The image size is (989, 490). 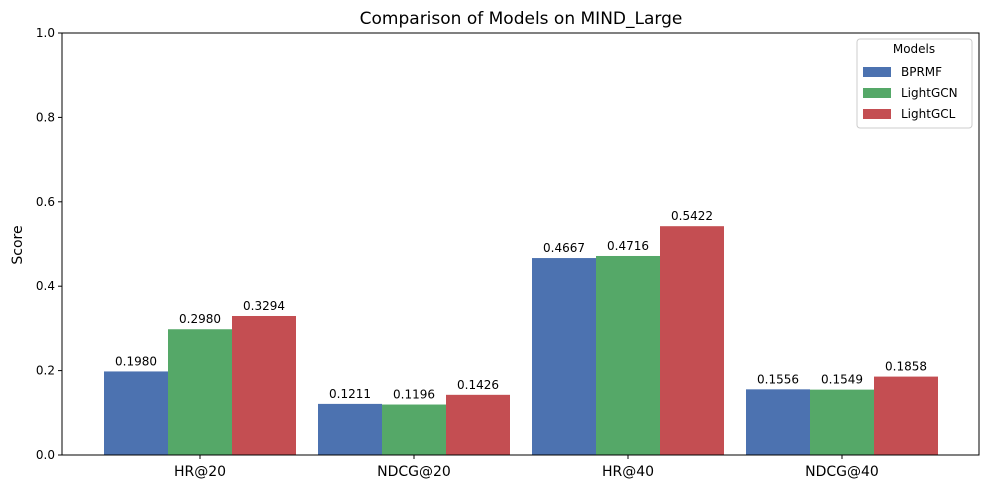 What do you see at coordinates (350, 394) in the screenshot?
I see `bar-value-label: 0.1211` at bounding box center [350, 394].